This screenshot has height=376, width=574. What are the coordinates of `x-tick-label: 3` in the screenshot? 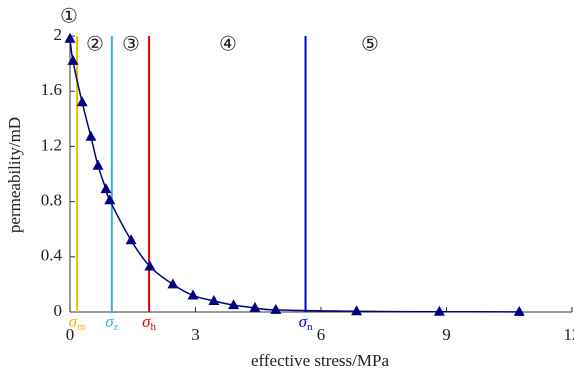 It's located at (195, 334).